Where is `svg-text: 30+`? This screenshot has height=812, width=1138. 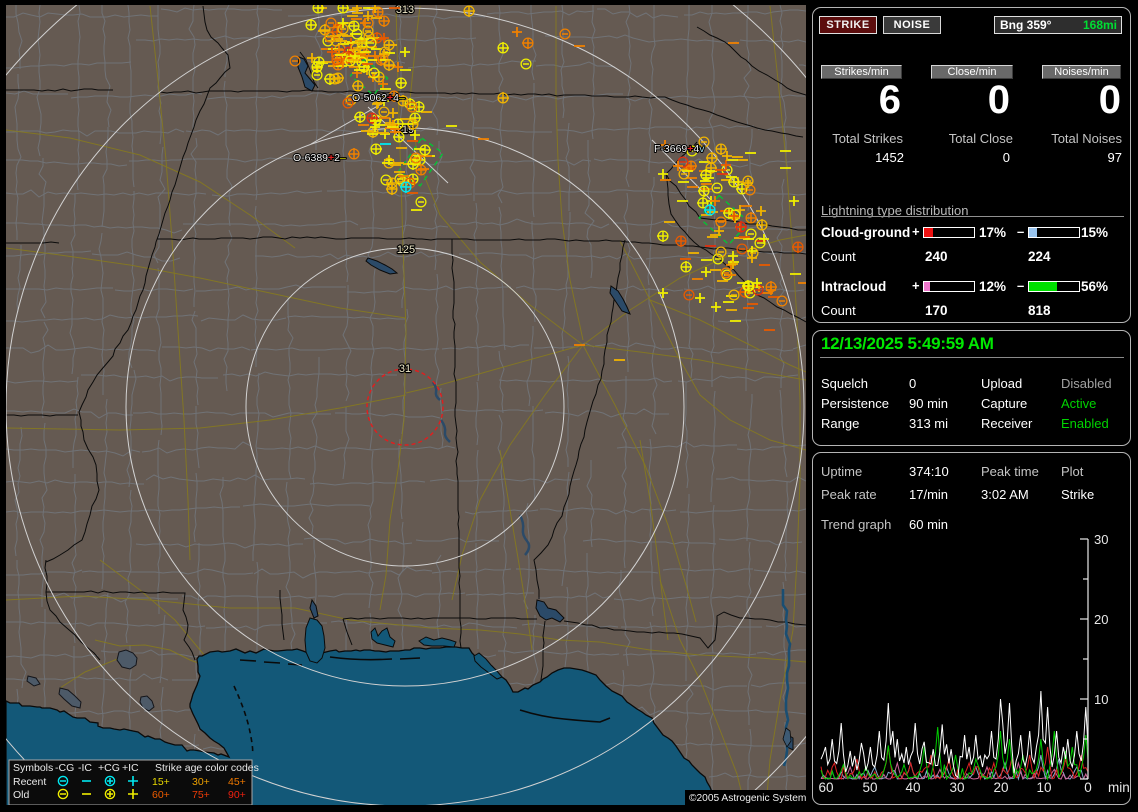 svg-text: 30+ is located at coordinates (201, 782).